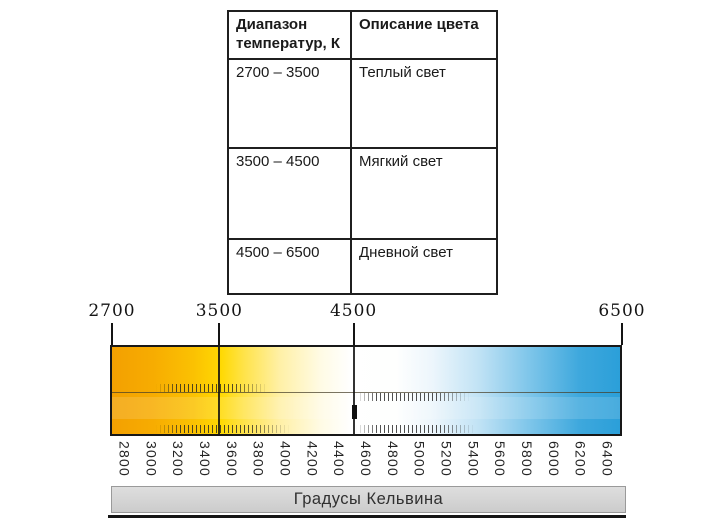 Image resolution: width=724 pixels, height=531 pixels. Describe the element at coordinates (124, 459) in the screenshot. I see `scale-bottom-label: 2800` at that location.